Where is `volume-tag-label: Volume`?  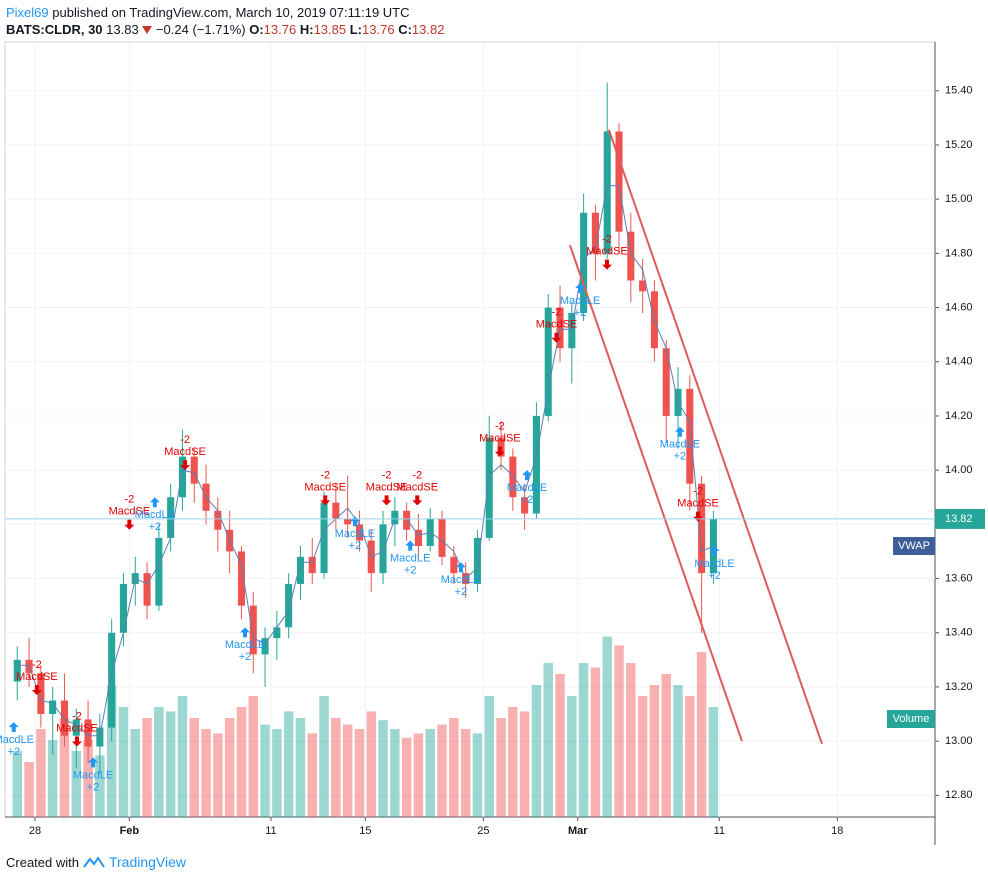 volume-tag-label: Volume is located at coordinates (911, 719).